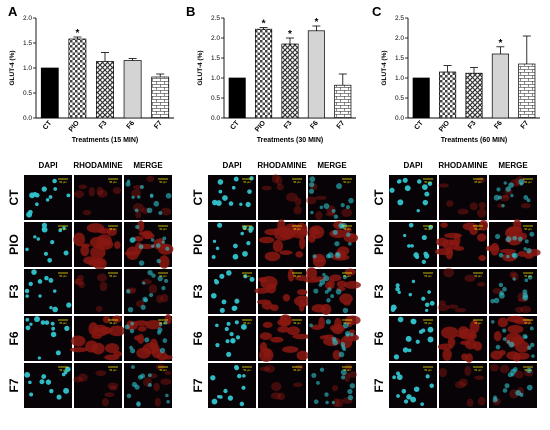 This screenshot has height=430, width=550. I want to click on micrograph-dapi-f7: 50 μm, so click(413, 385).